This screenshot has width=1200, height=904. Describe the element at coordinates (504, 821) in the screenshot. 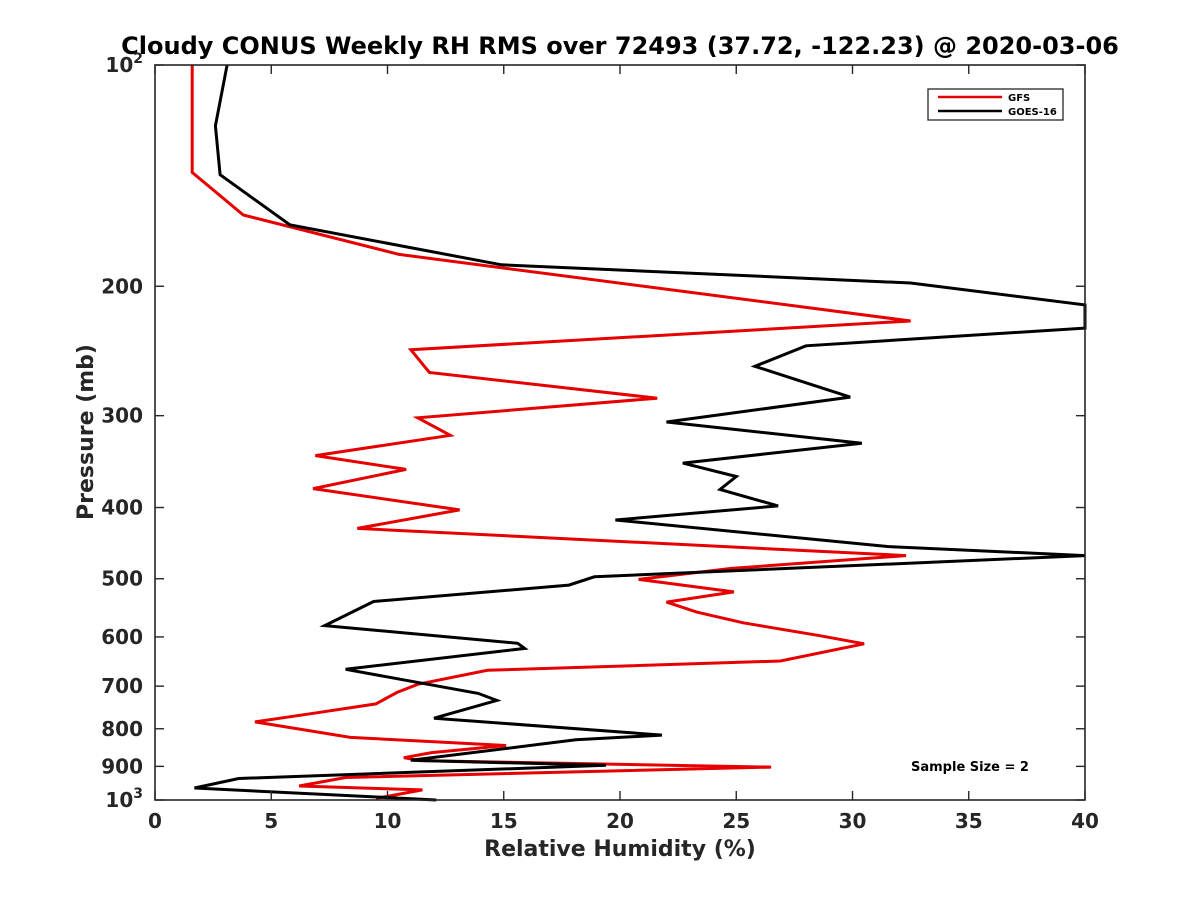

I see `x-tick-label: 15` at that location.